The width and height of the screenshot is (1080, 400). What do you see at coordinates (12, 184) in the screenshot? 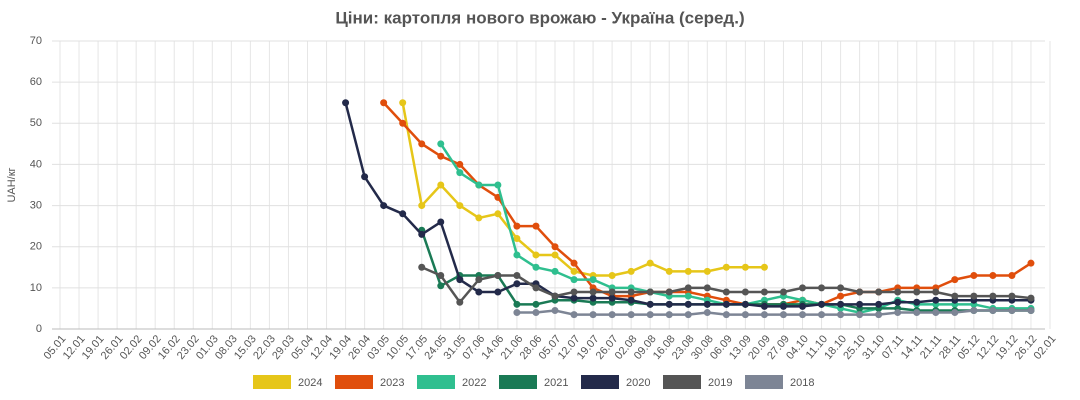
I see `y-axis-label: UAH/кг` at bounding box center [12, 184].